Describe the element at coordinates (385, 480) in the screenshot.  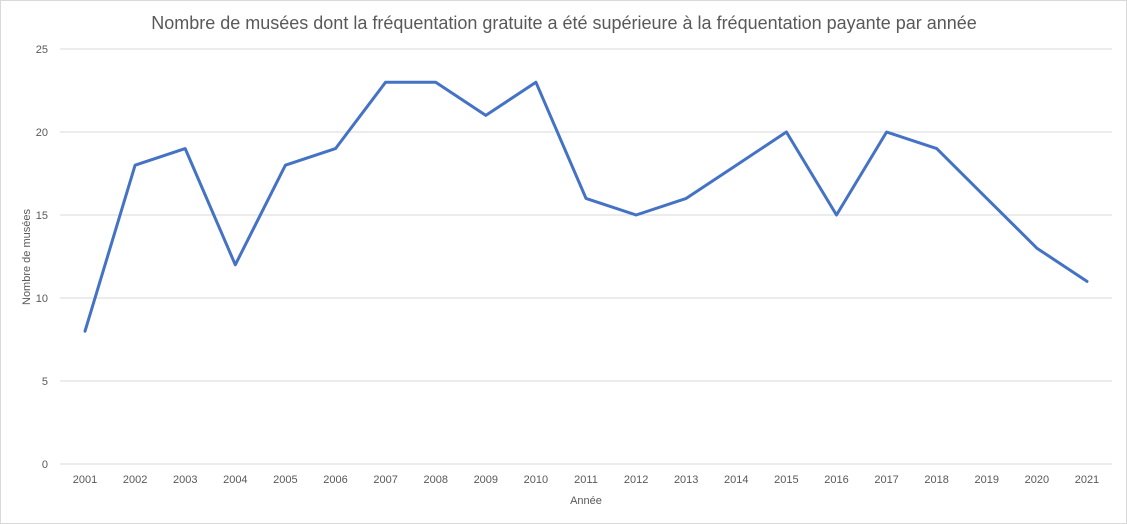
I see `x-tick-label: 2007` at that location.